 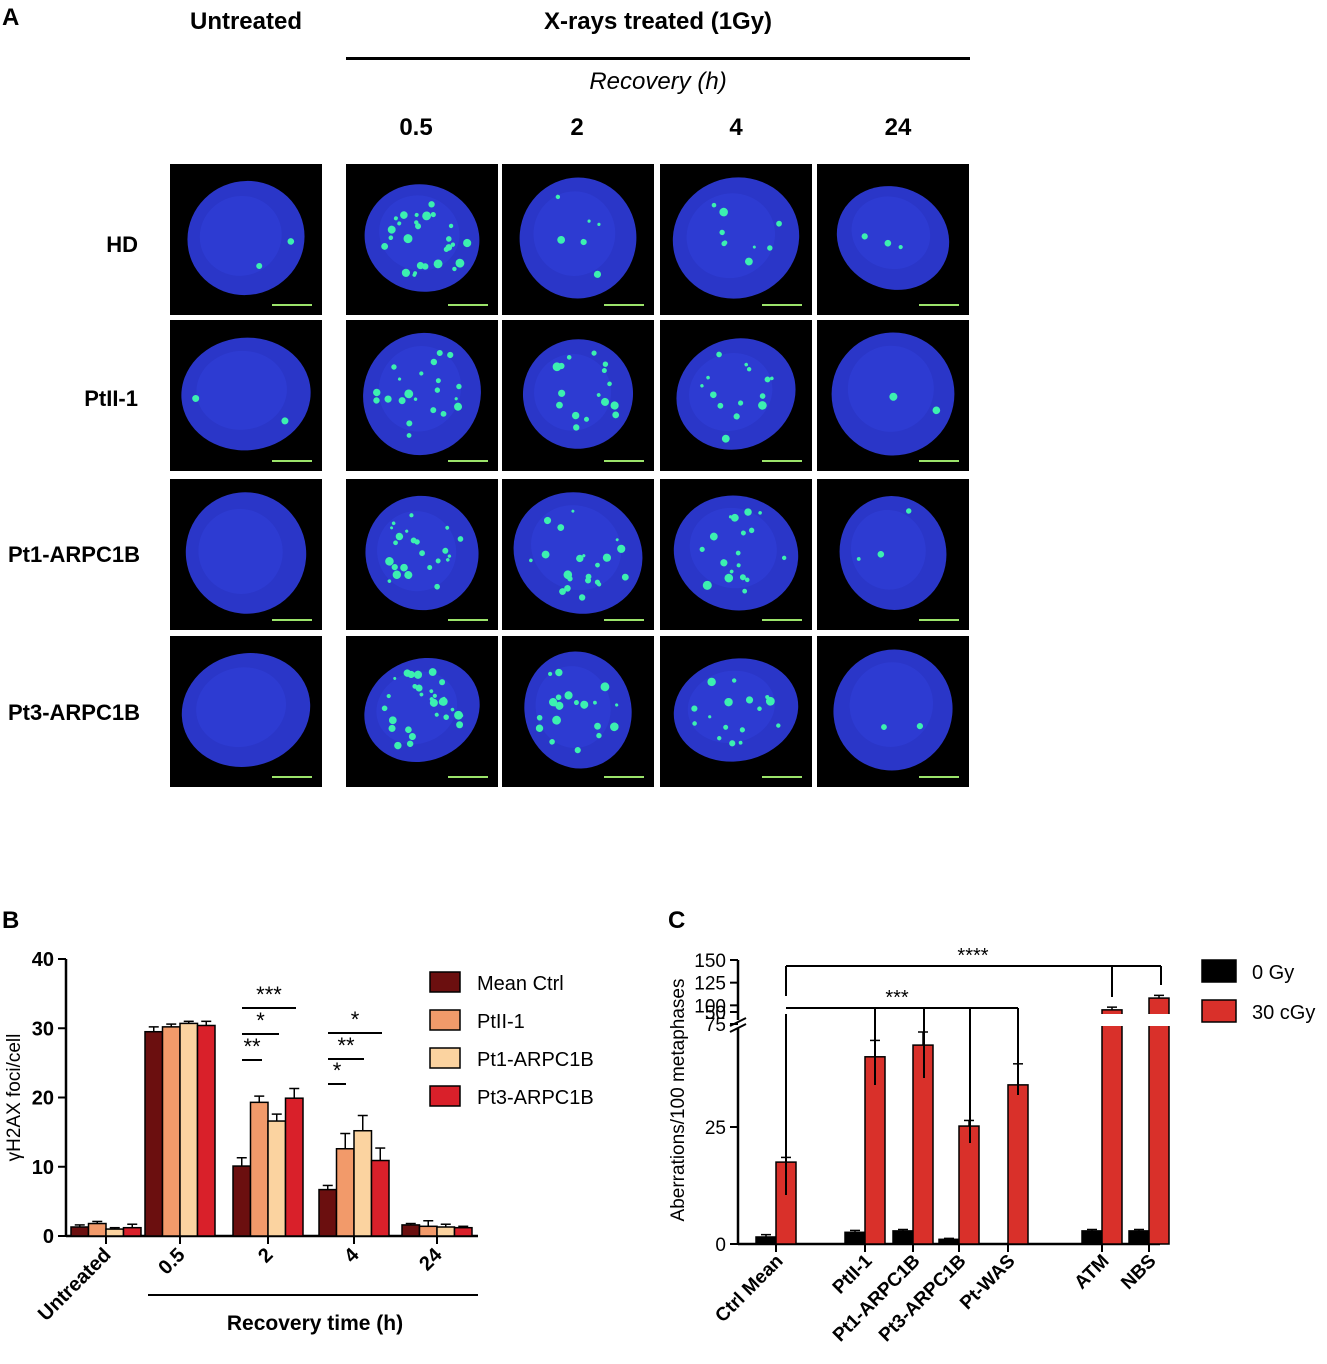 I want to click on x-tick-label-4: 24, so click(x=431, y=1259).